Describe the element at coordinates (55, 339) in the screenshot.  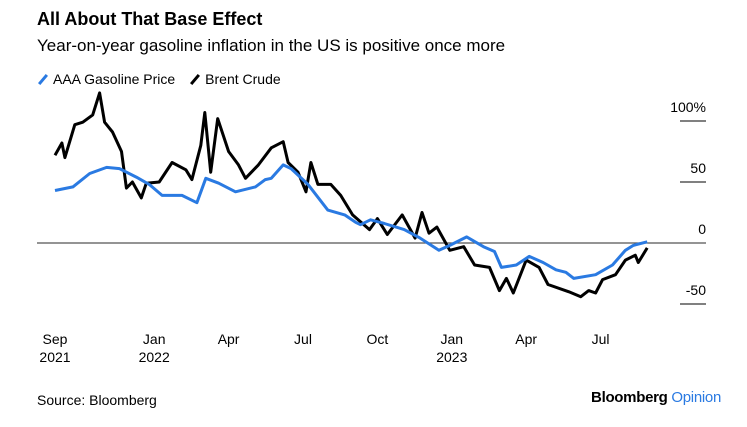
I see `x-tick-label: Sep` at that location.